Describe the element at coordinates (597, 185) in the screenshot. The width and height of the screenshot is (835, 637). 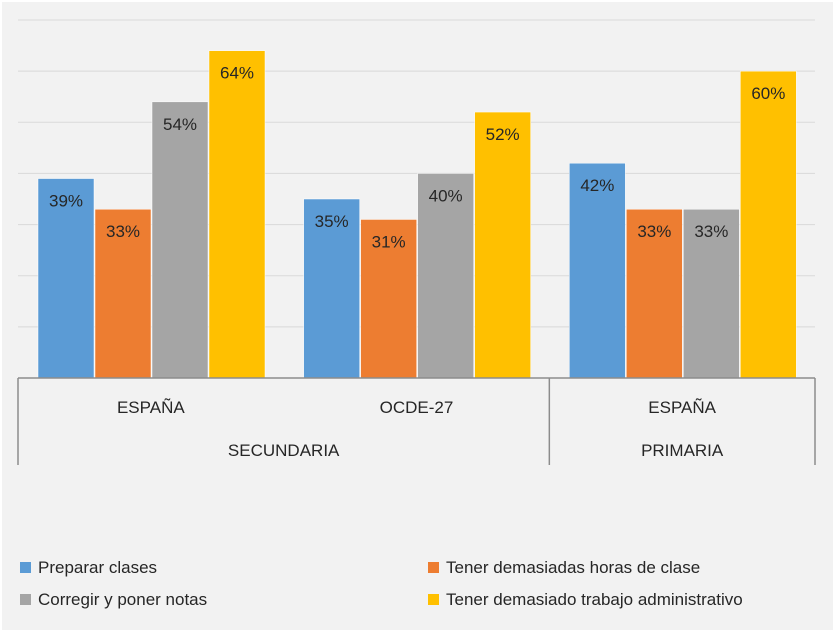
I see `data-label: 42%` at that location.